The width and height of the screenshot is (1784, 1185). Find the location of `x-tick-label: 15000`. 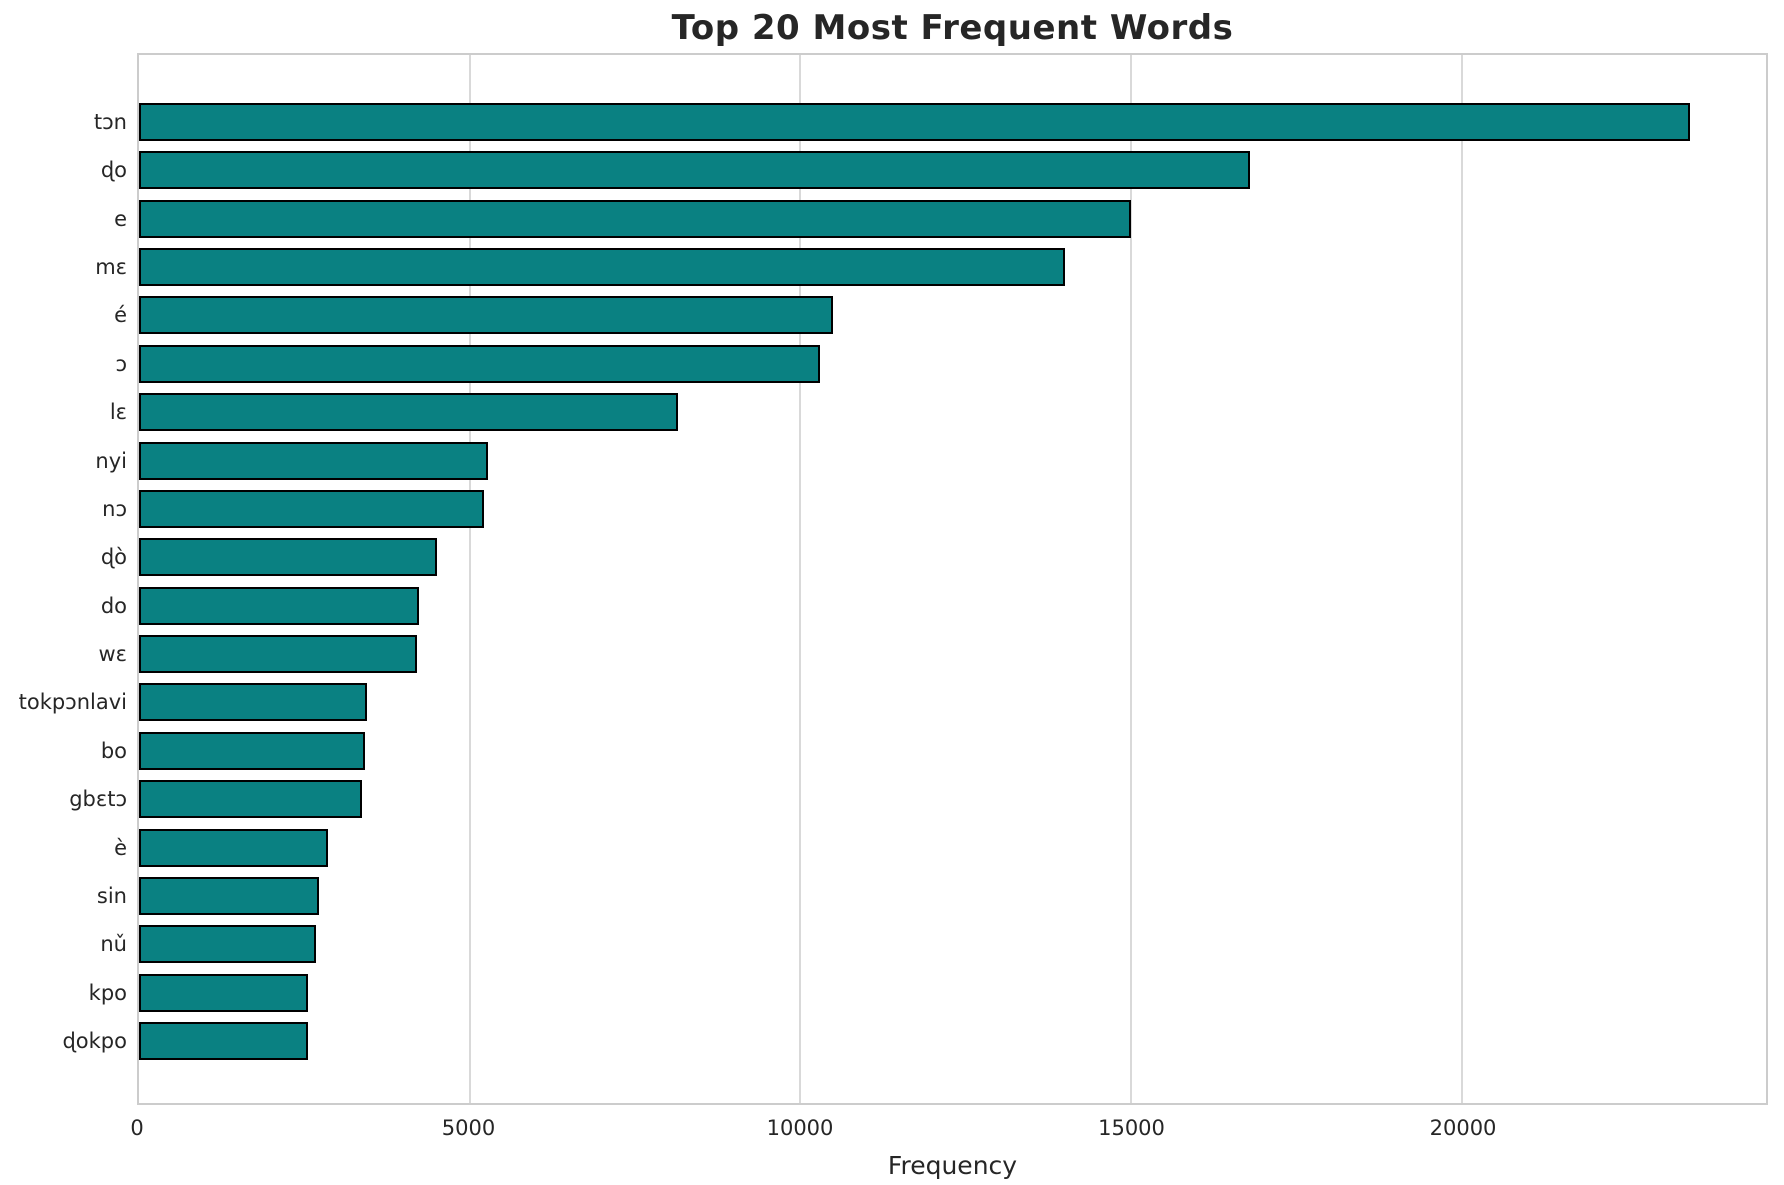

x-tick-label: 15000 is located at coordinates (1131, 1128).